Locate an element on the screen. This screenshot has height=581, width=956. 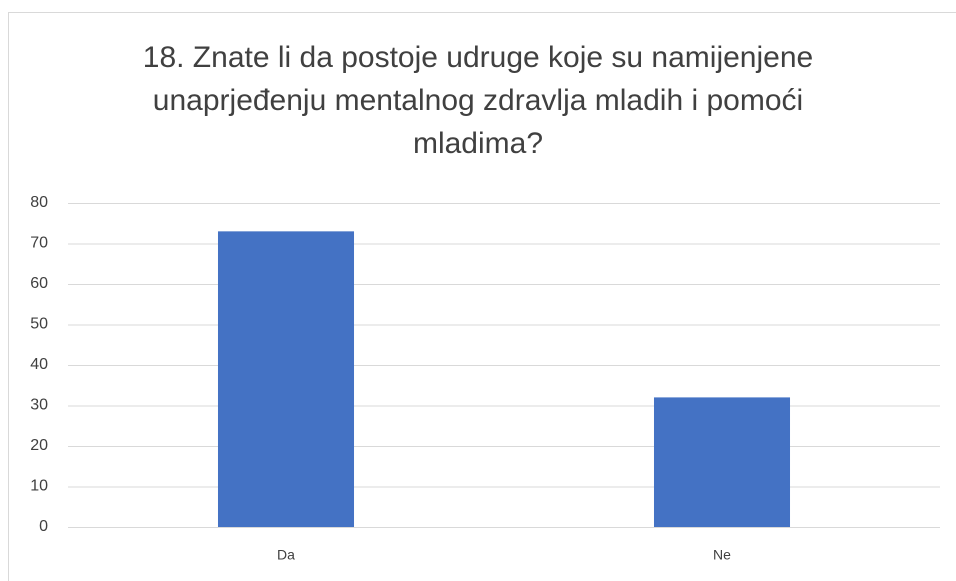
y-tick-label: 40 is located at coordinates (39, 364).